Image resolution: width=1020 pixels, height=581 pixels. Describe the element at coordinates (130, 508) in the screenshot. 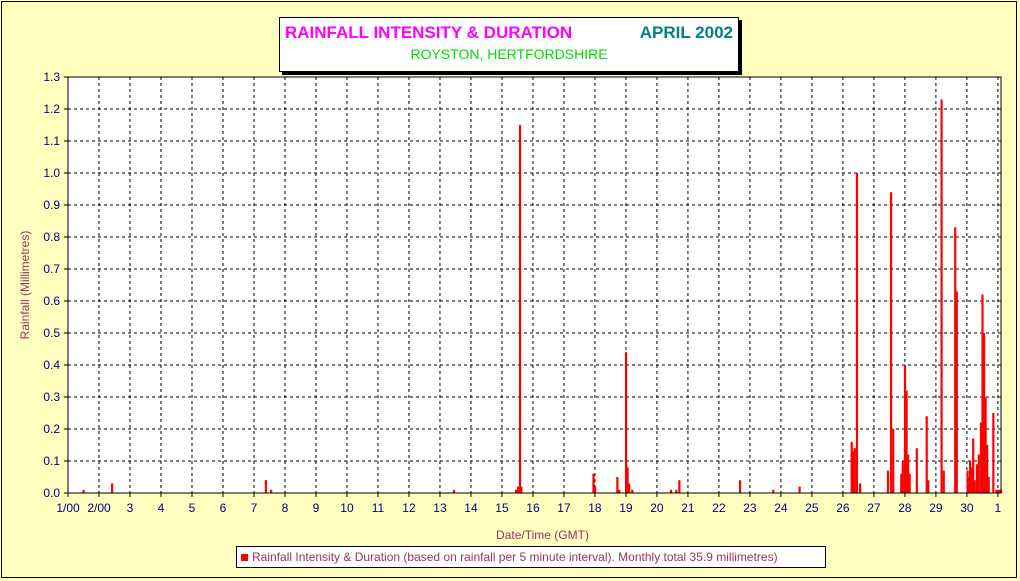

I see `x-tick-label: 3` at that location.